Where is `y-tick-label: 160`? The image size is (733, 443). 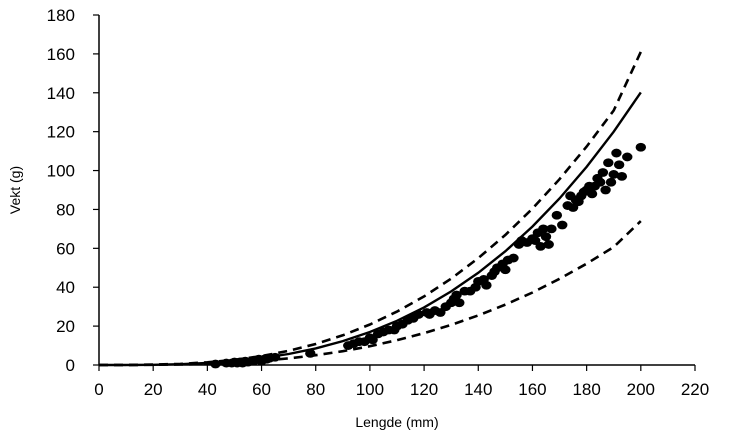 y-tick-label: 160 is located at coordinates (61, 54).